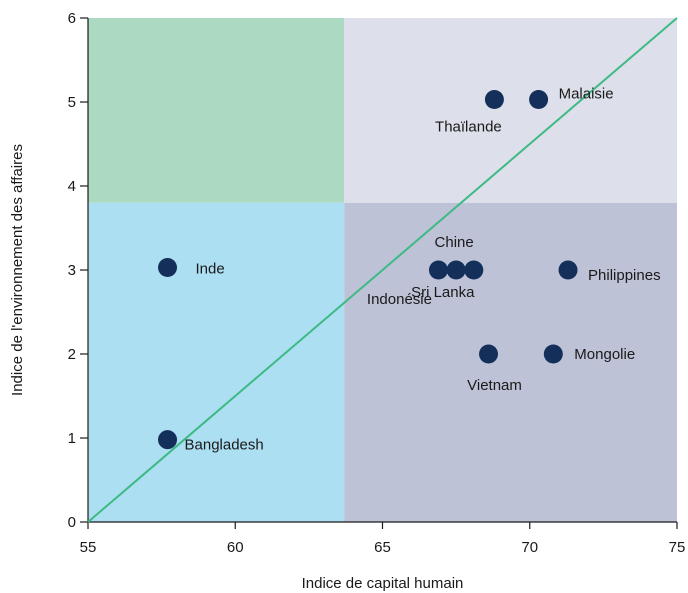 This screenshot has width=688, height=593. What do you see at coordinates (216, 110) in the screenshot?
I see `quadrant-top-left` at bounding box center [216, 110].